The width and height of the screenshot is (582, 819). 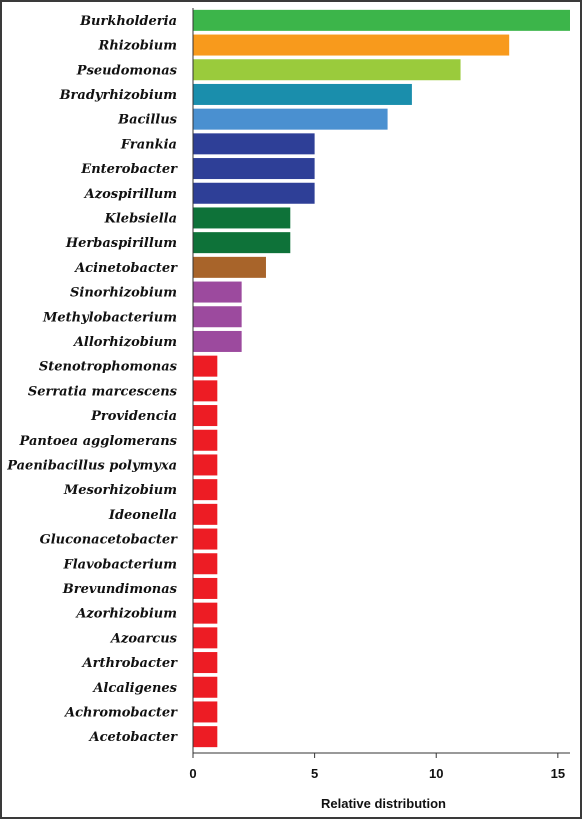 What do you see at coordinates (254, 193) in the screenshot?
I see `bar-azospirillum` at bounding box center [254, 193].